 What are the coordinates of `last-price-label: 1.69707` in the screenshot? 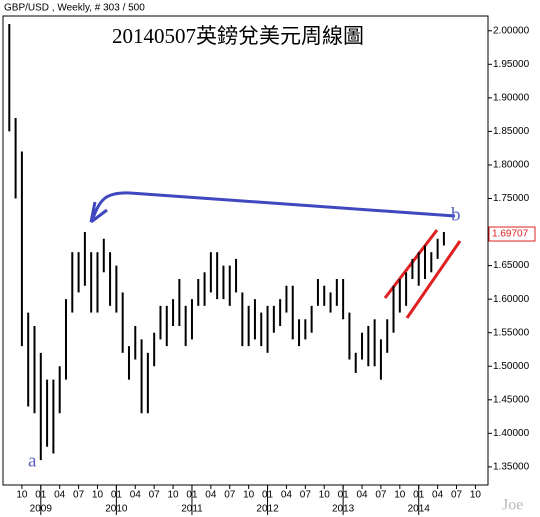 It's located at (510, 234).